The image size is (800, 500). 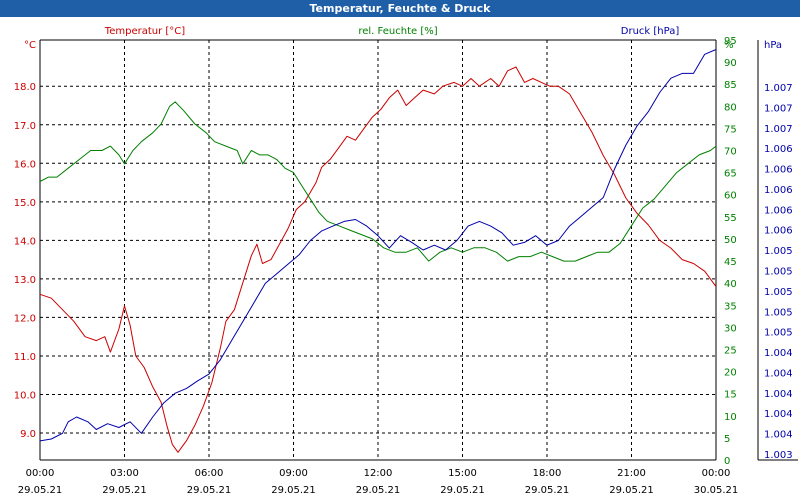 I want to click on humidity-tick-label: 70, so click(x=730, y=152).